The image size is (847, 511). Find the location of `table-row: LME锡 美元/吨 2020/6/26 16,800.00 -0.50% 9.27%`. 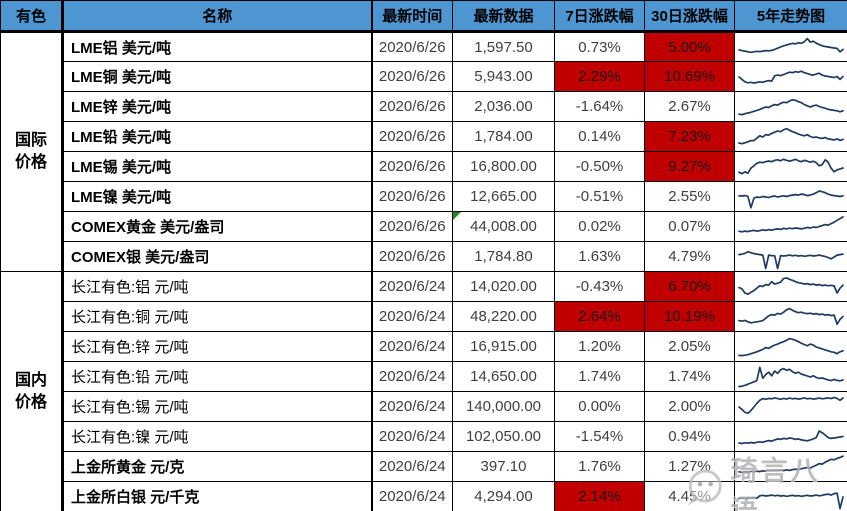

table-row: LME锡 美元/吨 2020/6/26 16,800.00 -0.50% 9.27% is located at coordinates (424, 166).